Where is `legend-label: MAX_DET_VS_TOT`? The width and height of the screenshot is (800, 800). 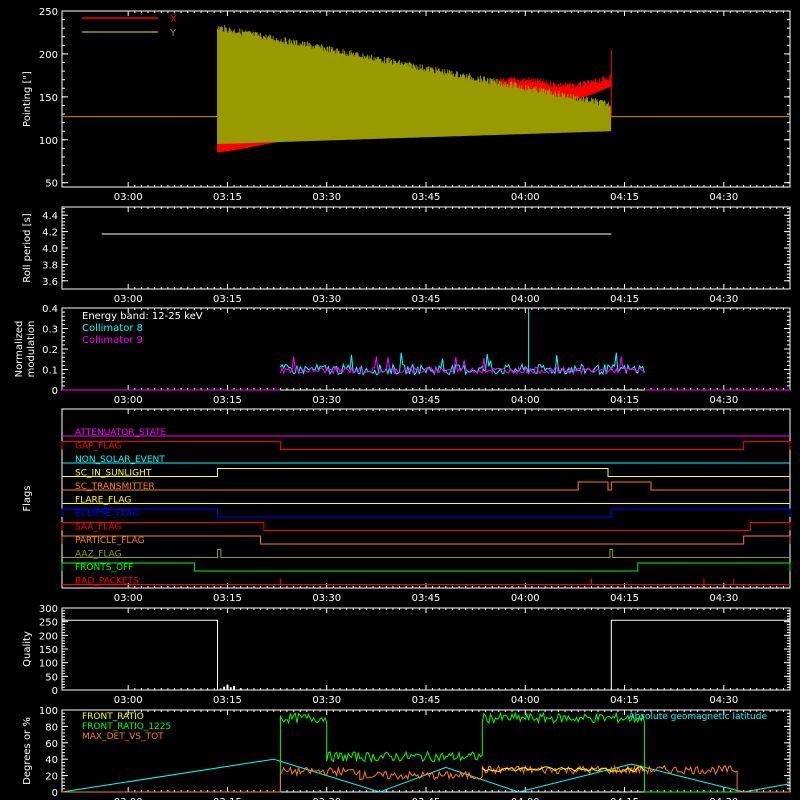 legend-label: MAX_DET_VS_TOT is located at coordinates (123, 737).